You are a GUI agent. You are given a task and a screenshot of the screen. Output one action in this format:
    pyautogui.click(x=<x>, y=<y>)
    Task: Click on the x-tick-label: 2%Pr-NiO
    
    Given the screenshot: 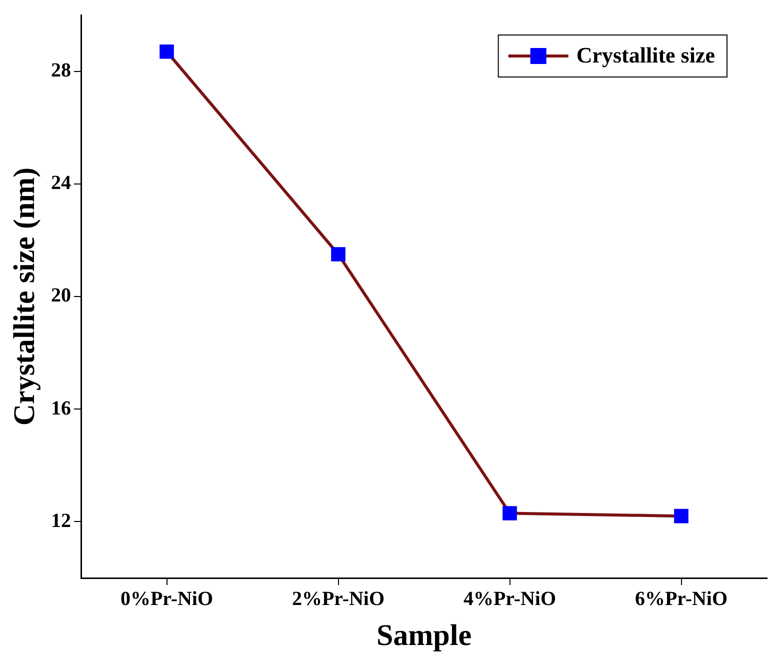 What is the action you would take?
    pyautogui.click(x=338, y=599)
    